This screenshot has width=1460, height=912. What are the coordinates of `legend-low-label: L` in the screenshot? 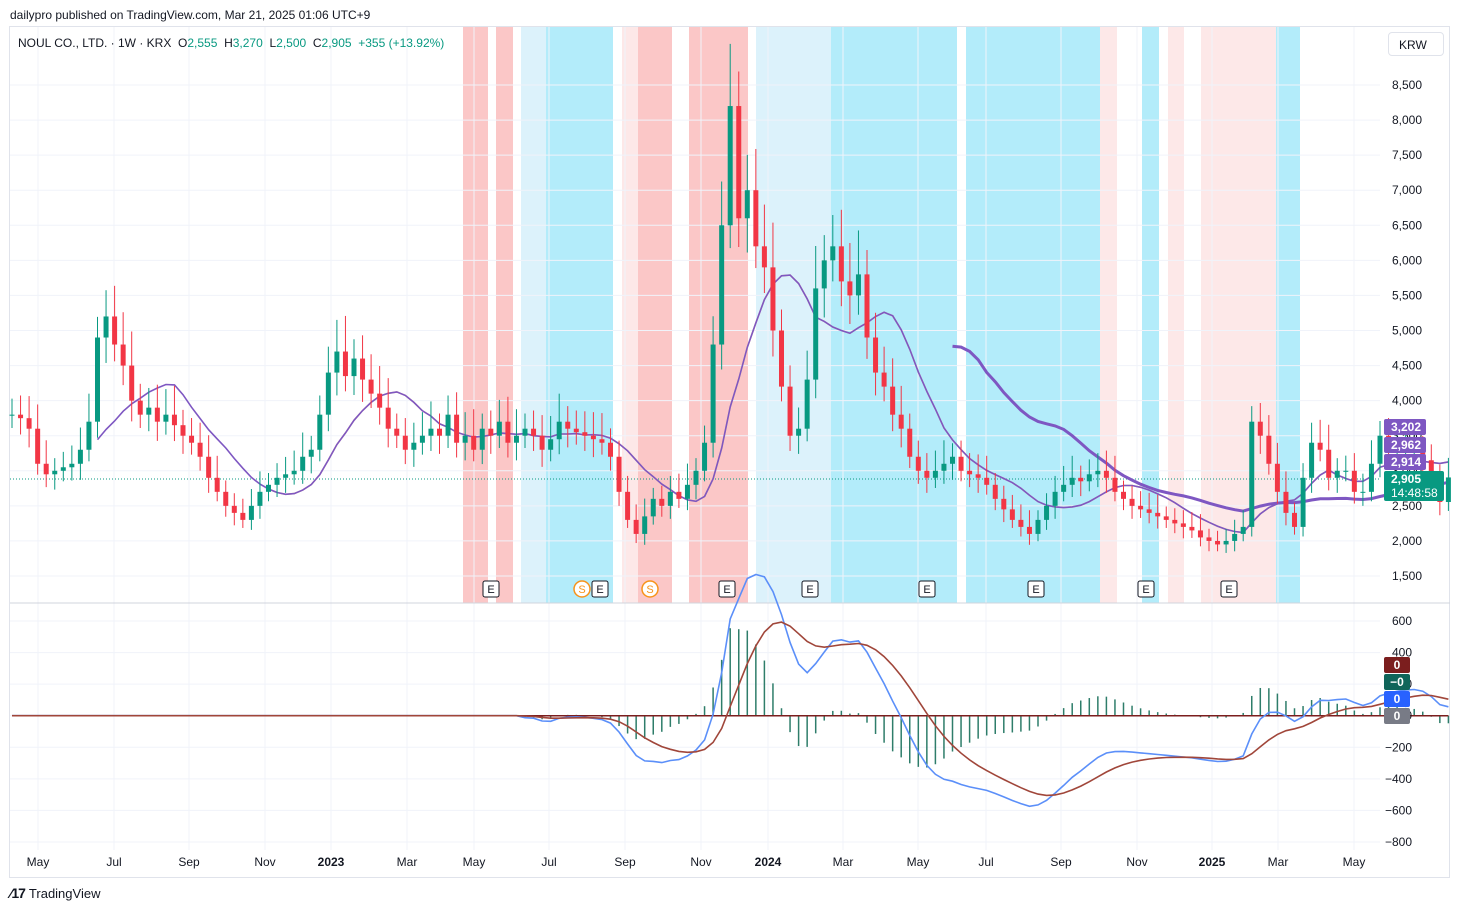 It's located at (273, 43).